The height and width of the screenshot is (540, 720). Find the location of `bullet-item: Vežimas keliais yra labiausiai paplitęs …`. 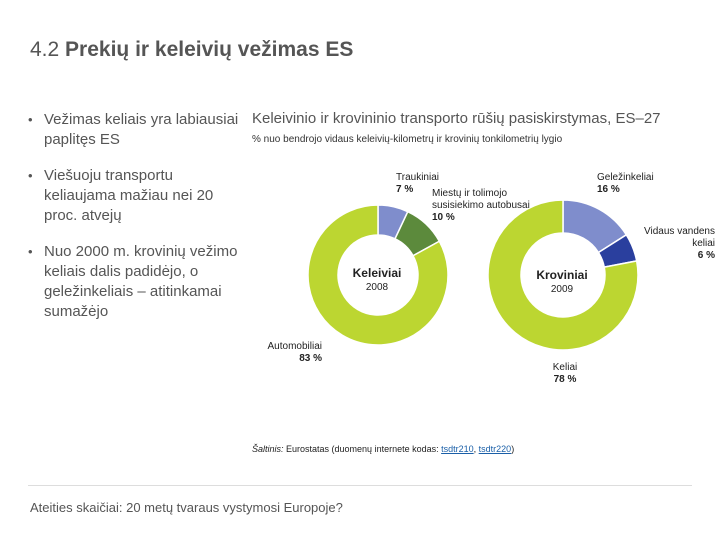

bullet-item: Vežimas keliais yra labiausiai paplitęs … is located at coordinates (135, 130).